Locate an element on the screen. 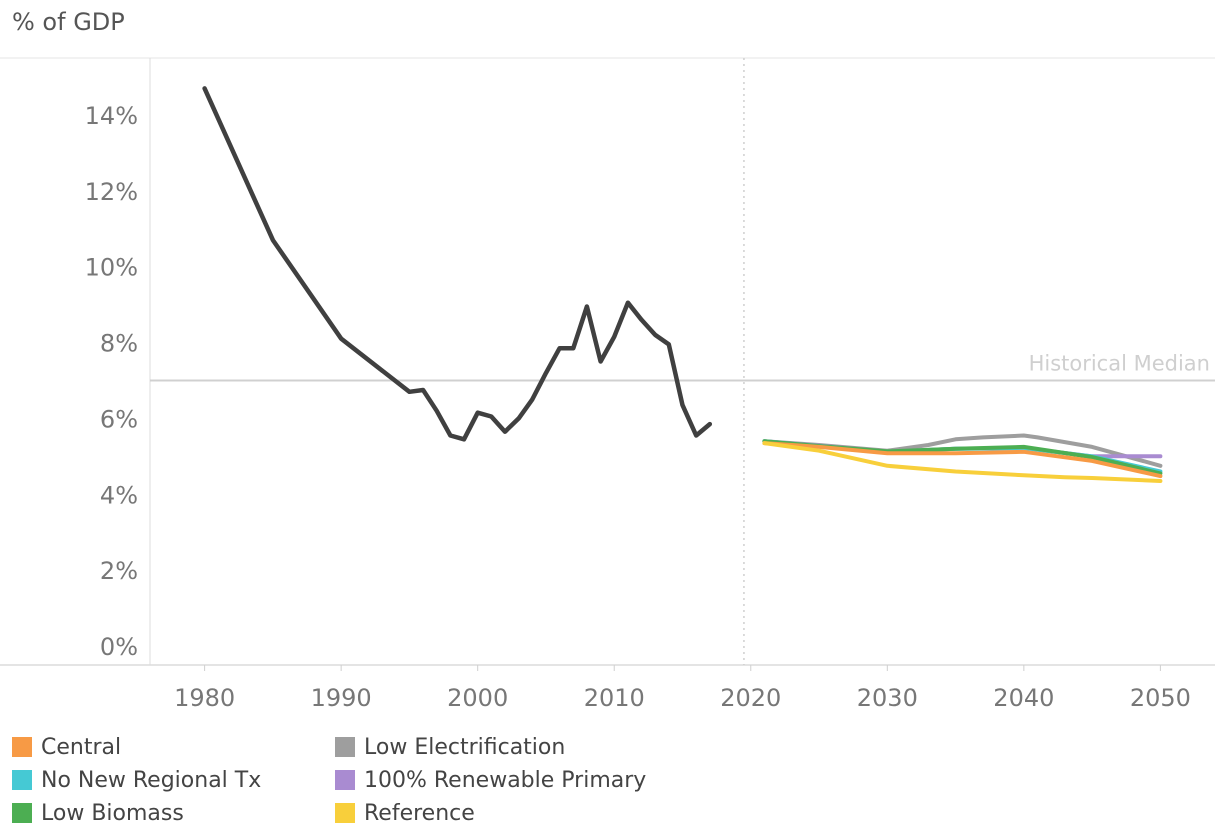 The height and width of the screenshot is (828, 1215). legend-item-low-electrification: Low Electrification is located at coordinates (450, 747).